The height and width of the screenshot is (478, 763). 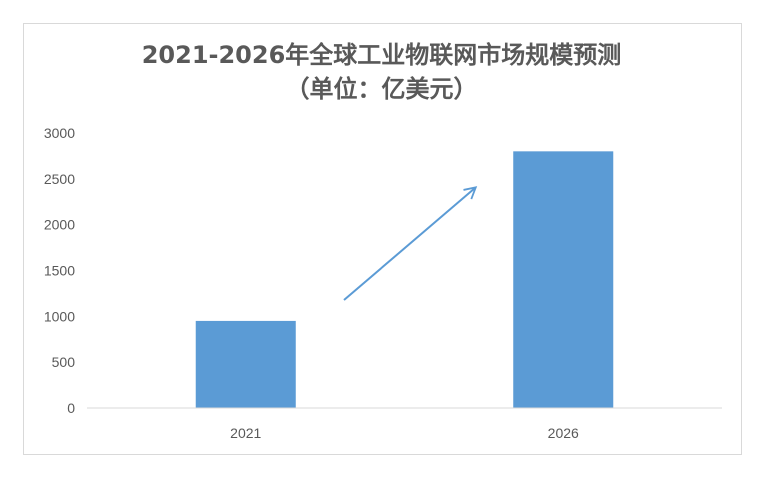 I want to click on x-axis-ticks: 2021 2026, so click(x=404, y=433).